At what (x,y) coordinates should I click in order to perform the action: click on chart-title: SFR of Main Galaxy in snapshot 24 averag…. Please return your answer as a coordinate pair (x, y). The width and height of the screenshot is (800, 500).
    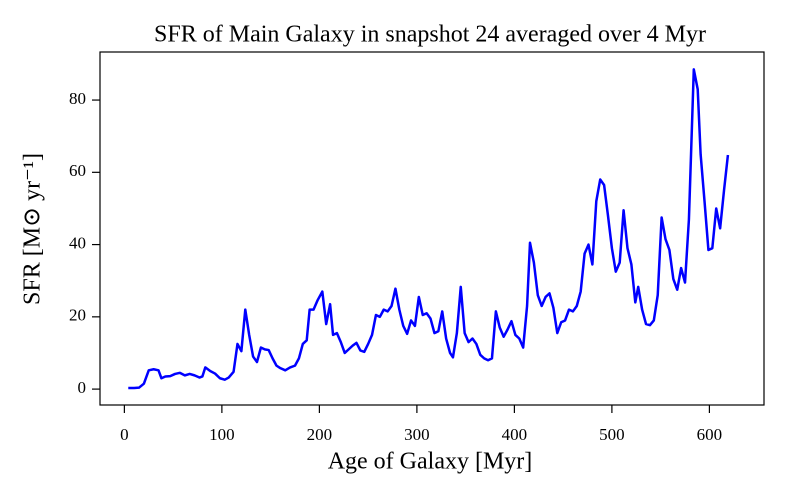
    Looking at the image, I should click on (430, 35).